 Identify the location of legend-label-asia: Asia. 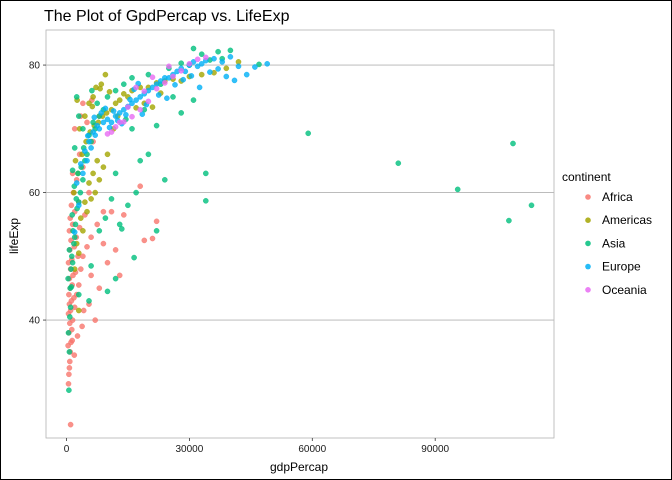
(614, 243).